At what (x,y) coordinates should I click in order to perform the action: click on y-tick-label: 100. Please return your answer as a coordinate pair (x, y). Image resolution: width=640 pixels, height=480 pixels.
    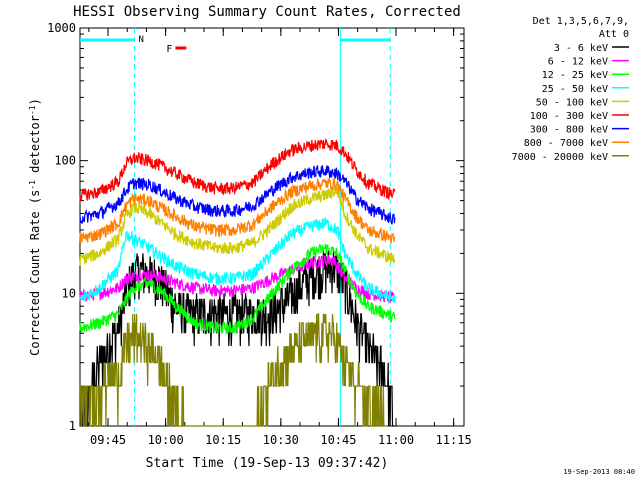
    Looking at the image, I should click on (65, 161).